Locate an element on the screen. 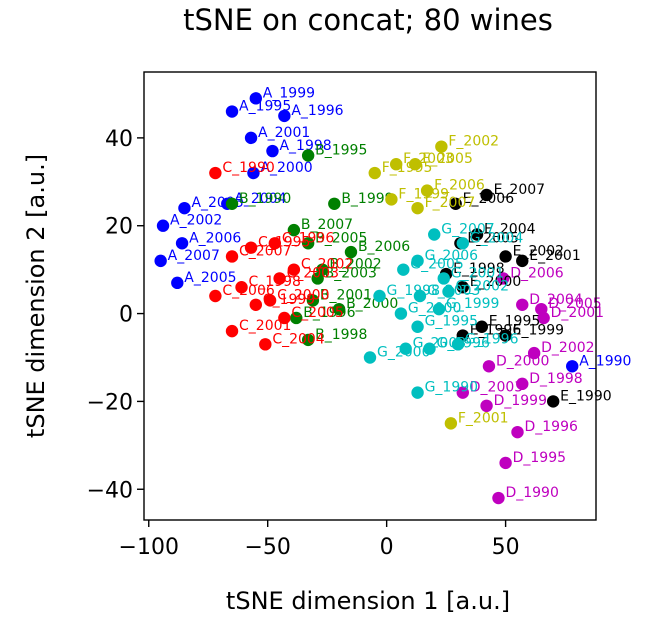 Image resolution: width=647 pixels, height=617 pixels. point-label: E_1998 is located at coordinates (478, 269).